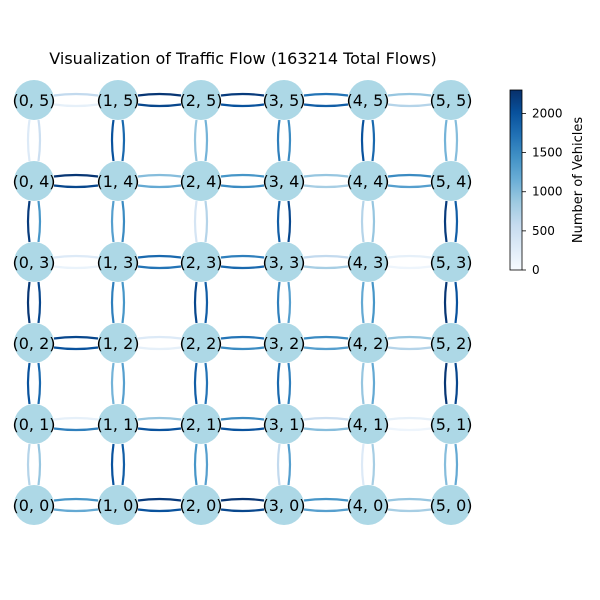 The image size is (600, 600). Describe the element at coordinates (578, 180) in the screenshot. I see `colorbar-label: Number of Vehicles` at that location.